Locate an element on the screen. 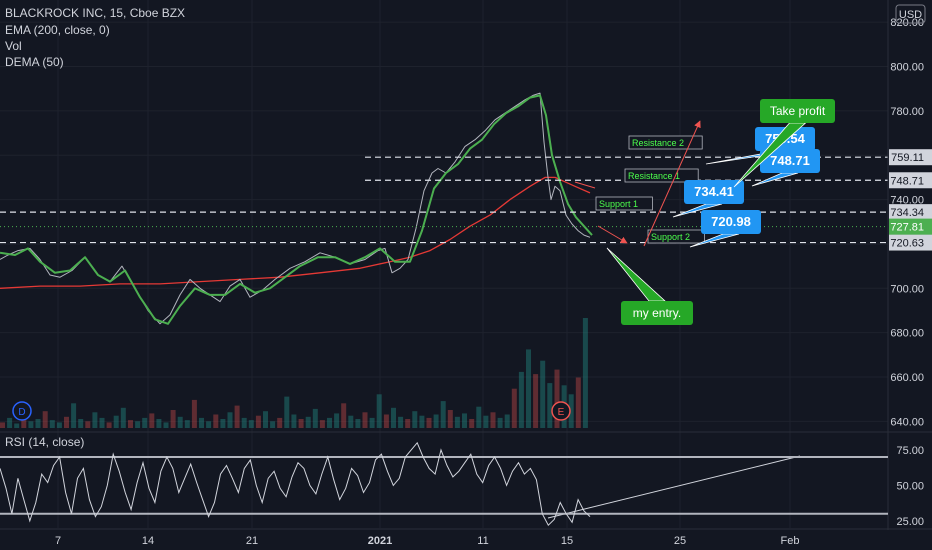 Image resolution: width=932 pixels, height=550 pixels. event-marker-label: E is located at coordinates (561, 412).